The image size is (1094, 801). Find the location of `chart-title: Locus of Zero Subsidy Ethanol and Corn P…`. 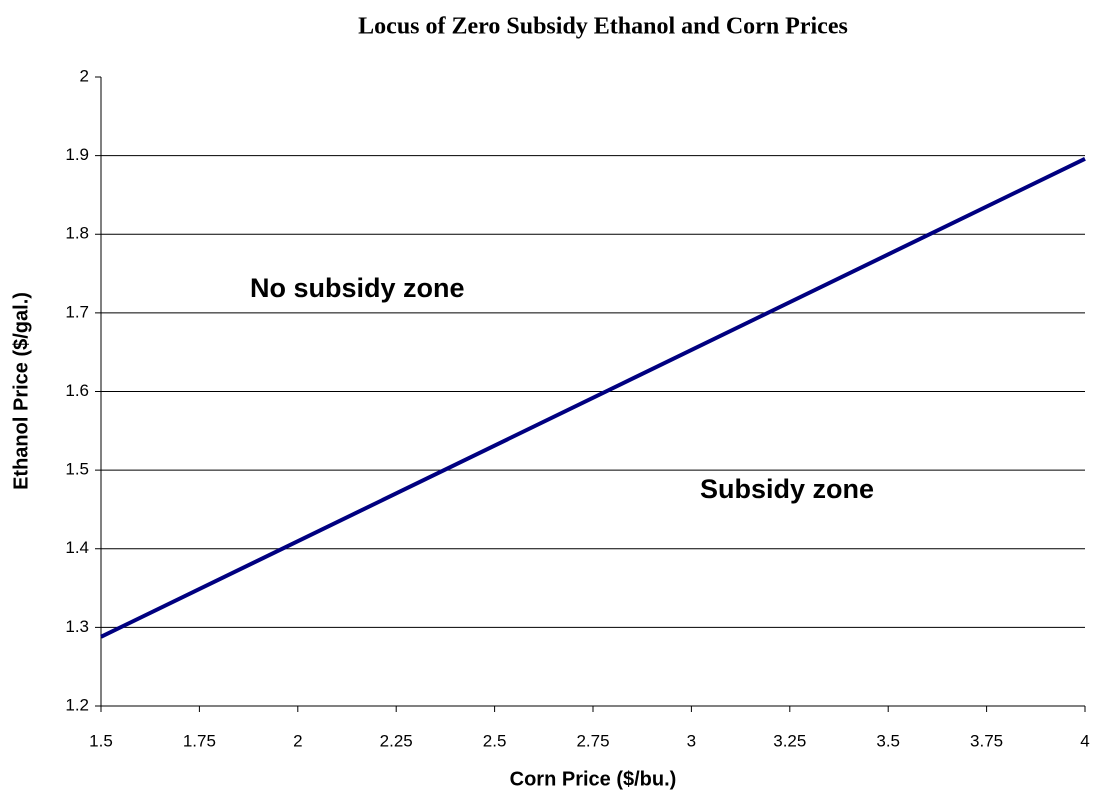

chart-title: Locus of Zero Subsidy Ethanol and Corn P… is located at coordinates (603, 27).